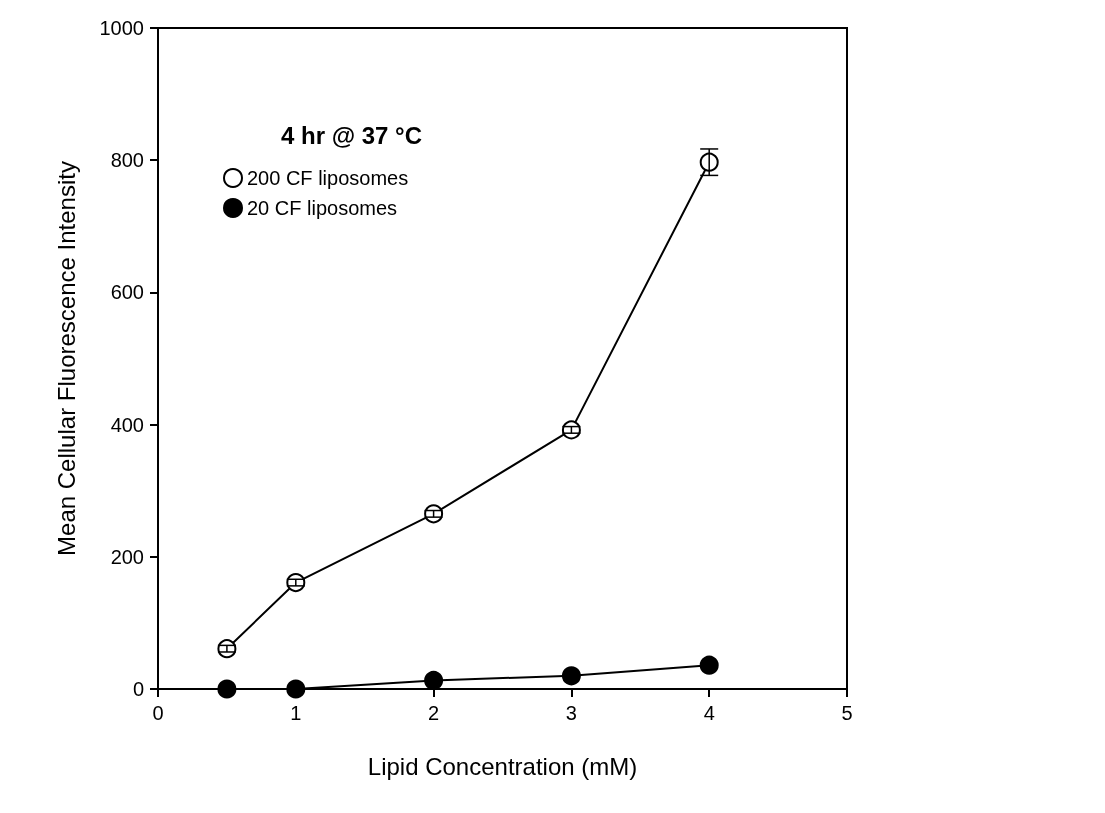  I want to click on y-axis-title: Mean Cellular Fluorescence Intensity, so click(66, 358).